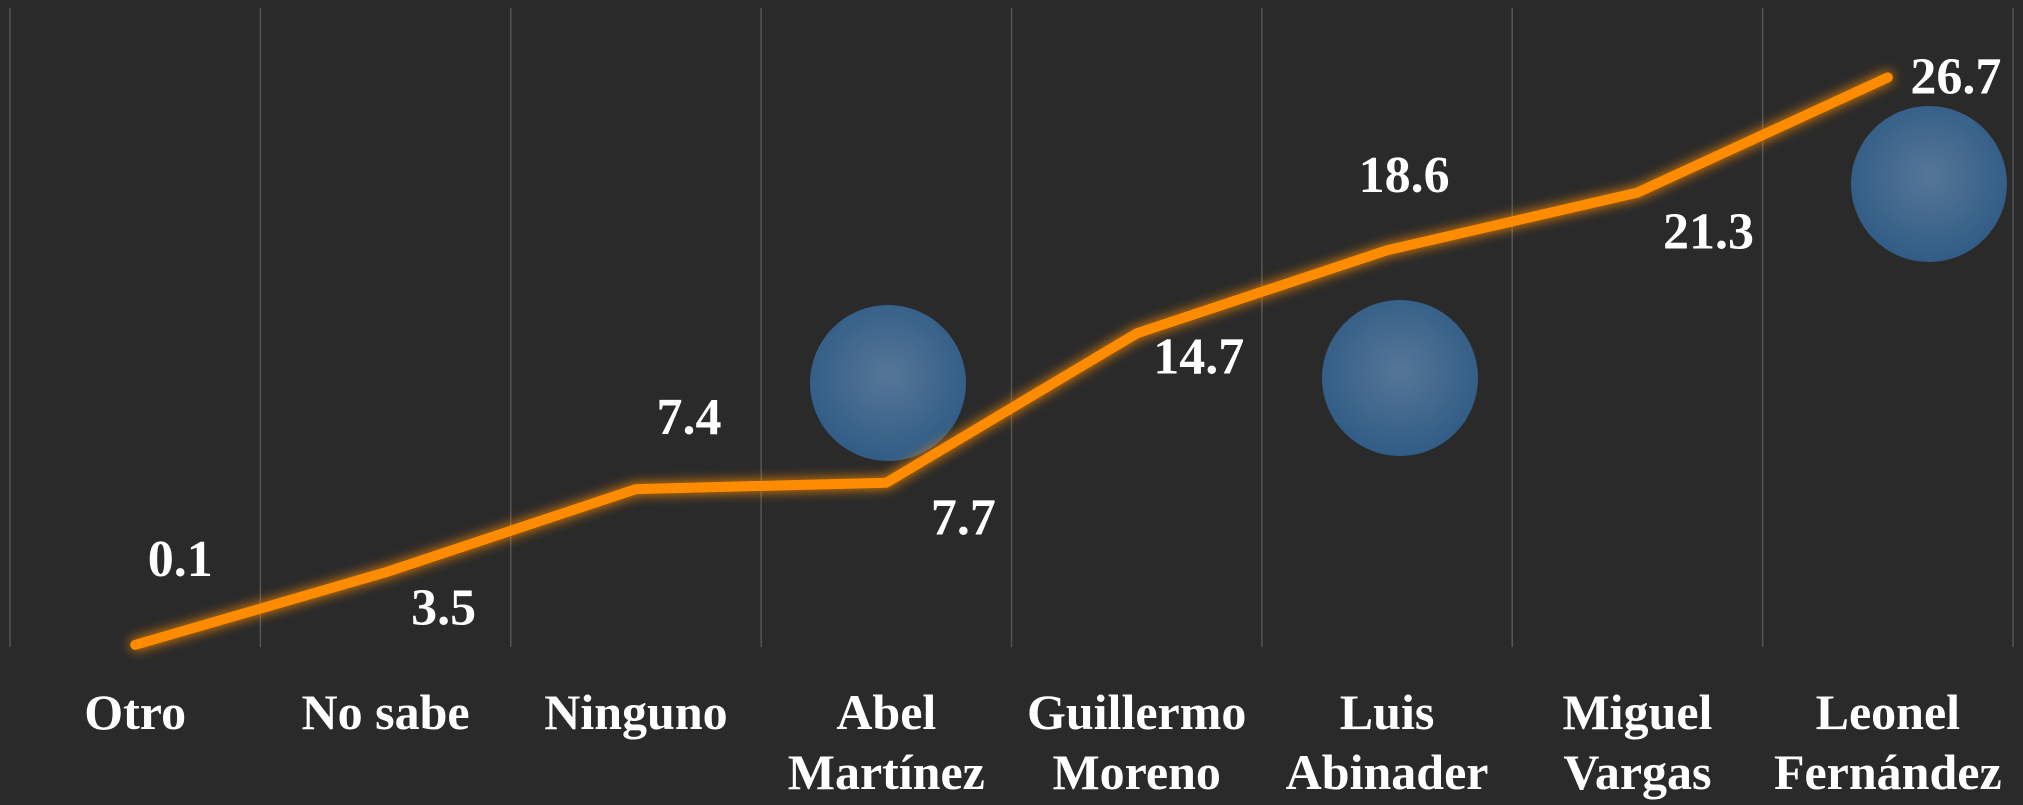  Describe the element at coordinates (135, 712) in the screenshot. I see `x-tick-label: Otro` at that location.